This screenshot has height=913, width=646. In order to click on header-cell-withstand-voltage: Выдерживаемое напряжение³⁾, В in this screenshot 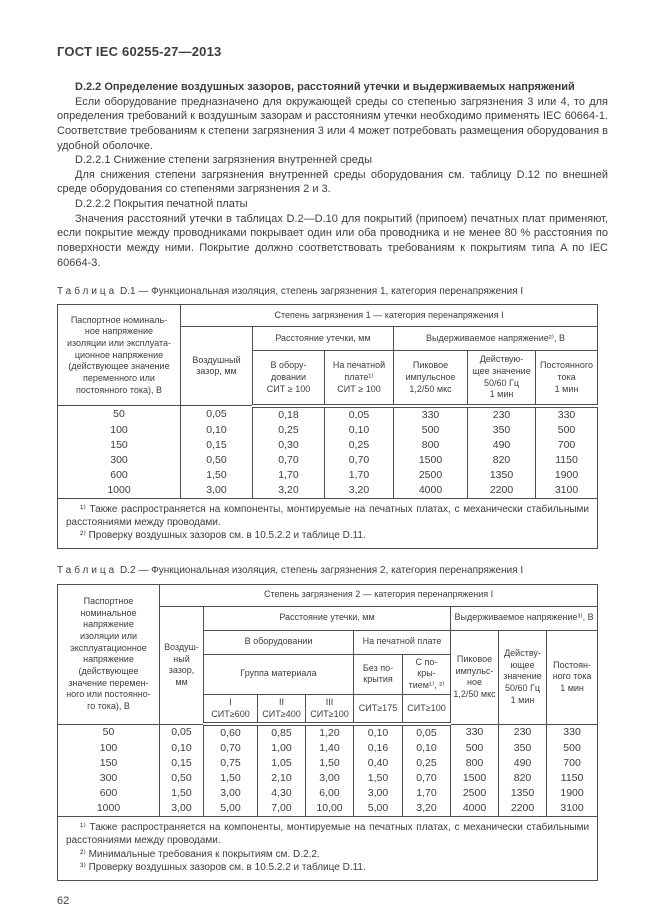, I will do `click(524, 618)`.